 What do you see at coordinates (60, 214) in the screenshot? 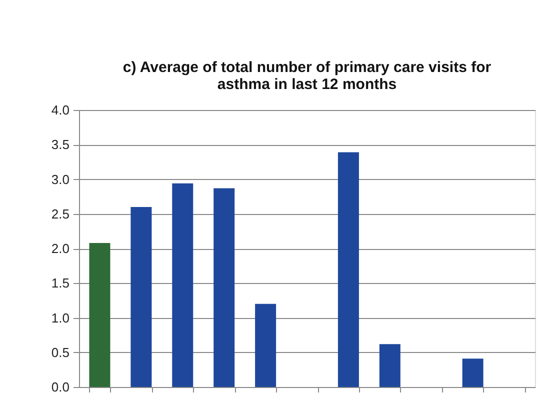
I see `y-tick-label: 2.5` at bounding box center [60, 214].